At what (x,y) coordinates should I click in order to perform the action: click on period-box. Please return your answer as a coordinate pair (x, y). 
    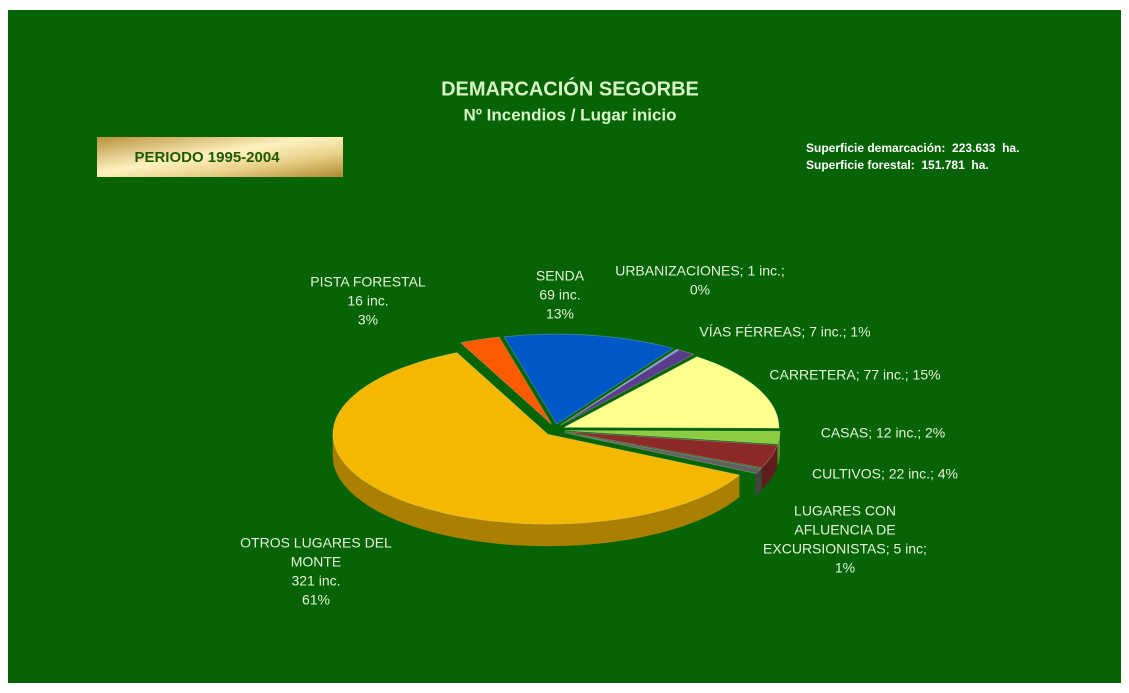
    Looking at the image, I should click on (220, 157).